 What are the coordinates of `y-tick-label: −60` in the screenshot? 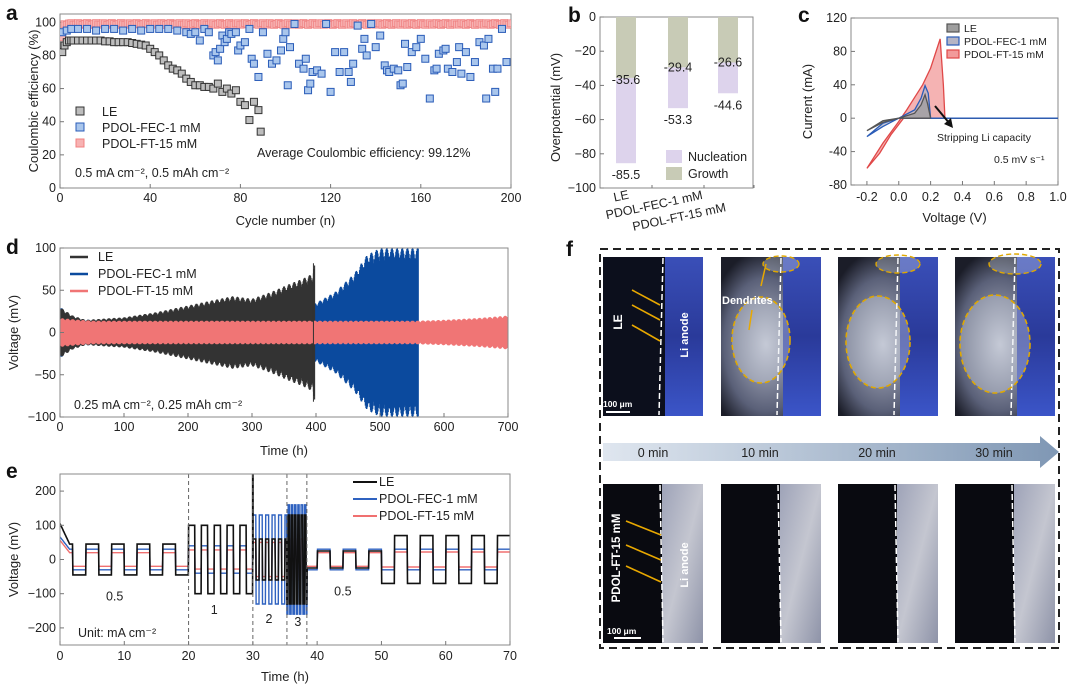 It's located at (585, 120).